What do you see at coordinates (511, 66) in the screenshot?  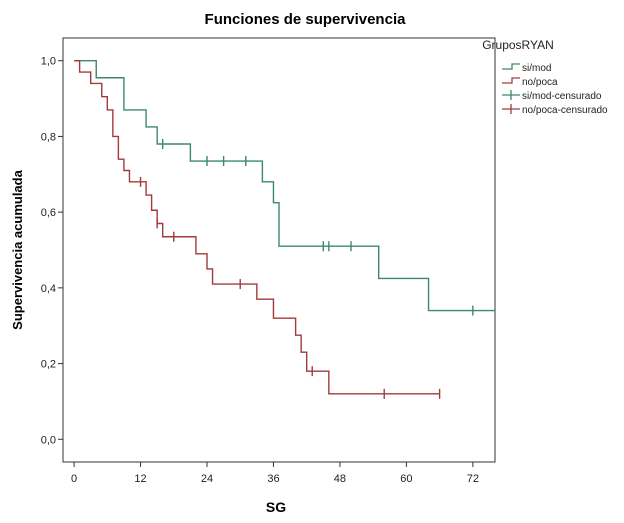 I see `legend-swatch-si-mod` at bounding box center [511, 66].